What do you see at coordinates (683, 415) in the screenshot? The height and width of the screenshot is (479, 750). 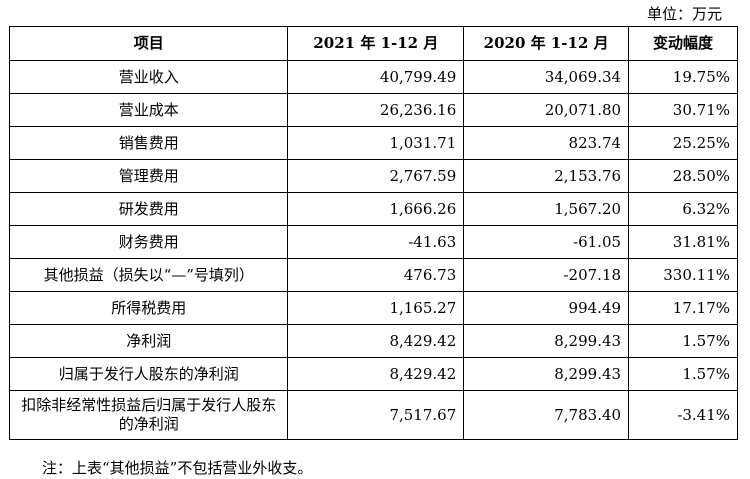 I see `row-change: -3.41%` at bounding box center [683, 415].